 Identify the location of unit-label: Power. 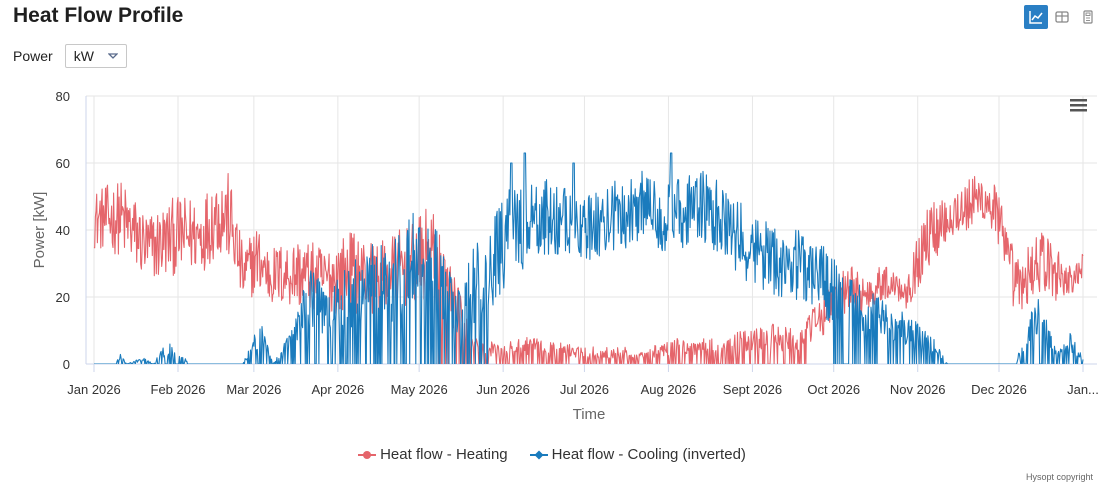
(33, 56).